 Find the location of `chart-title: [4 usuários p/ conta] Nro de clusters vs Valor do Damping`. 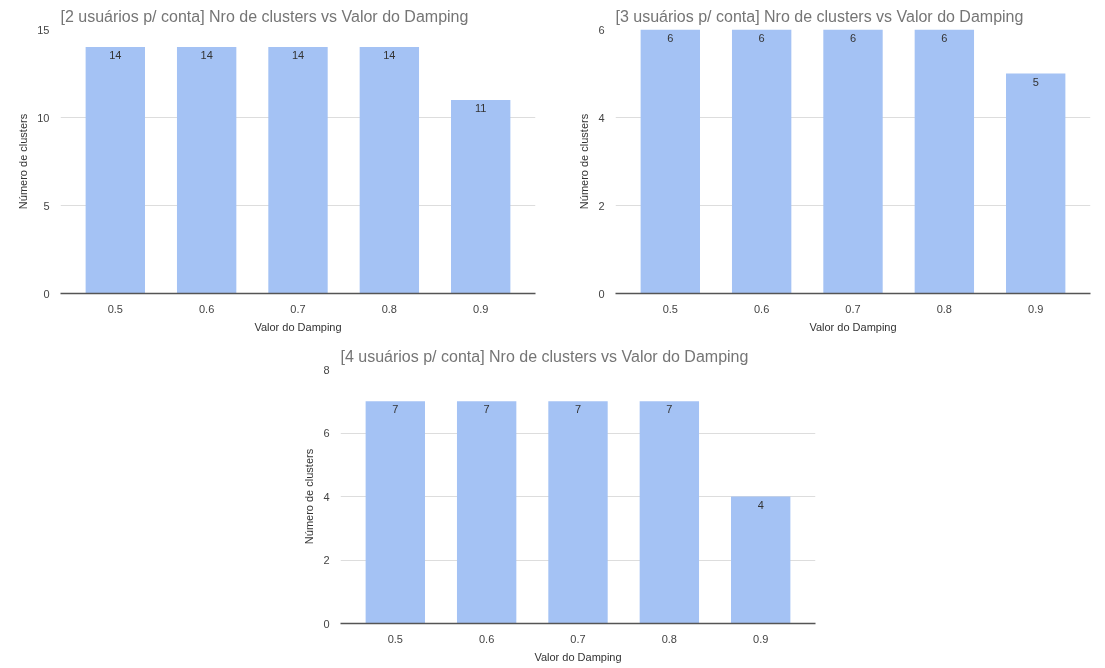

chart-title: [4 usuários p/ conta] Nro de clusters vs Valor do Damping is located at coordinates (544, 356).